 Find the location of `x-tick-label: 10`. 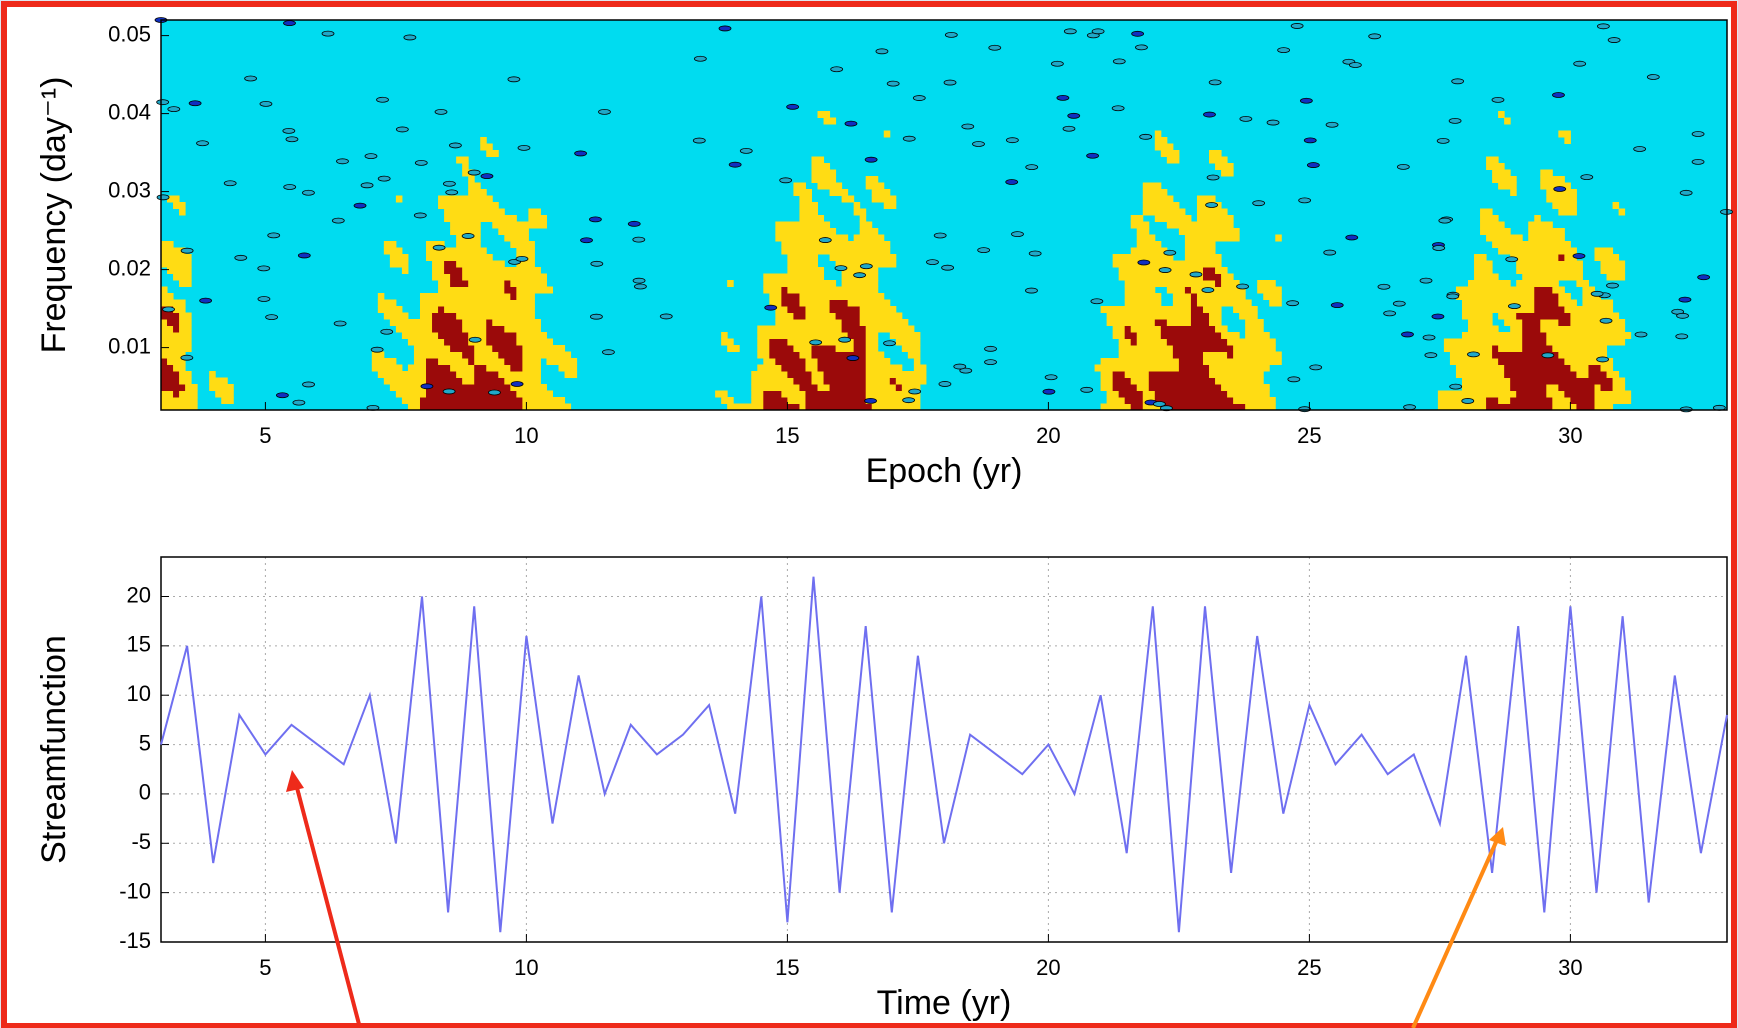

x-tick-label: 10 is located at coordinates (526, 967).